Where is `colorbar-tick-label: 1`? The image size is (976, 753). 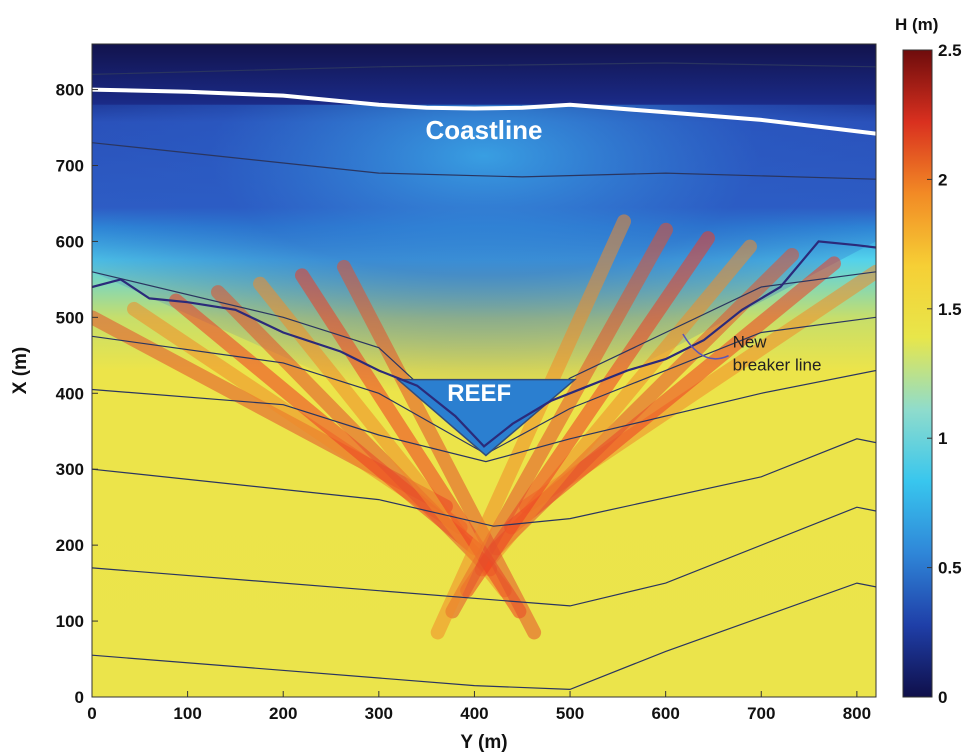
colorbar-tick-label: 1 is located at coordinates (942, 438).